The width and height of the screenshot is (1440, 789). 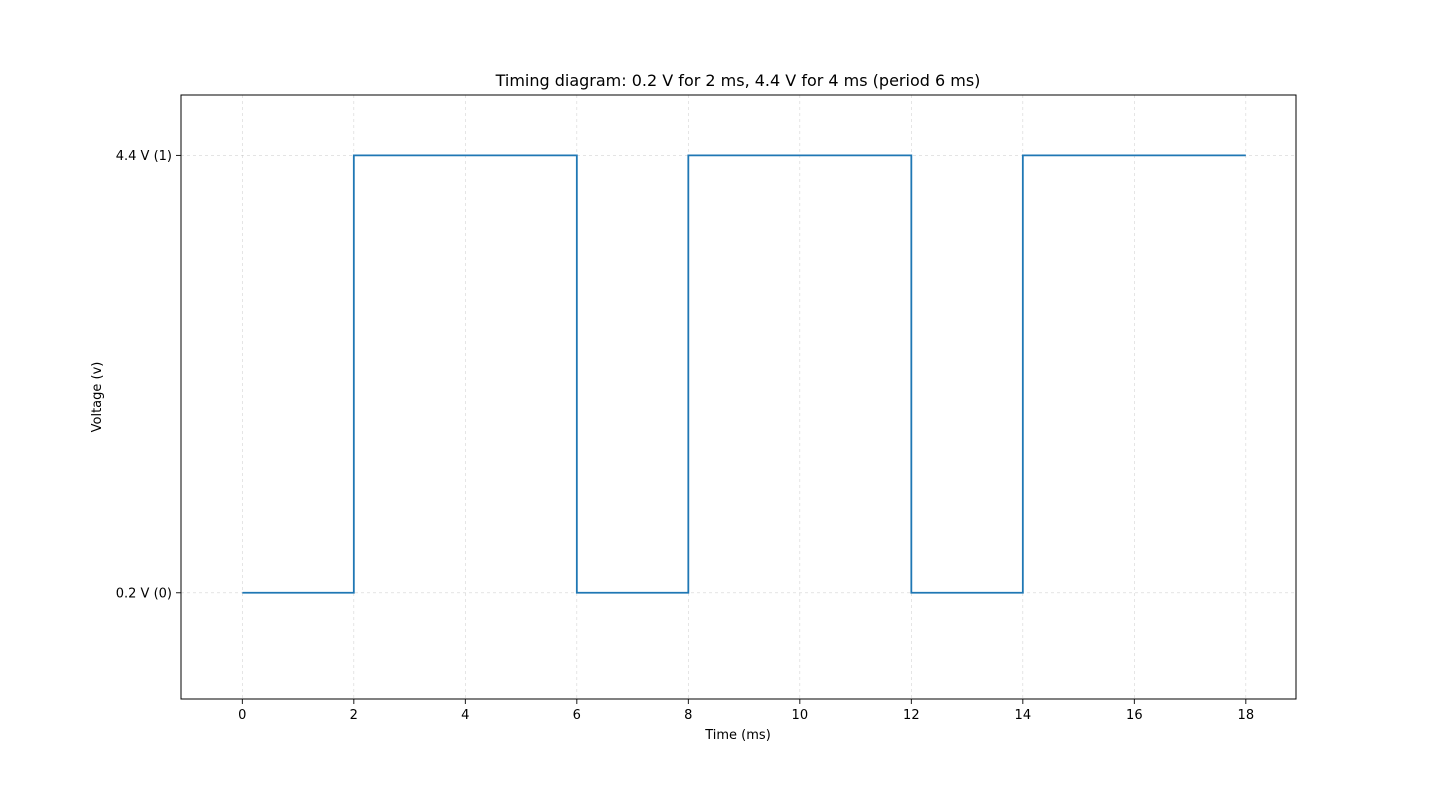 What do you see at coordinates (1023, 715) in the screenshot?
I see `x-tick-label: 14` at bounding box center [1023, 715].